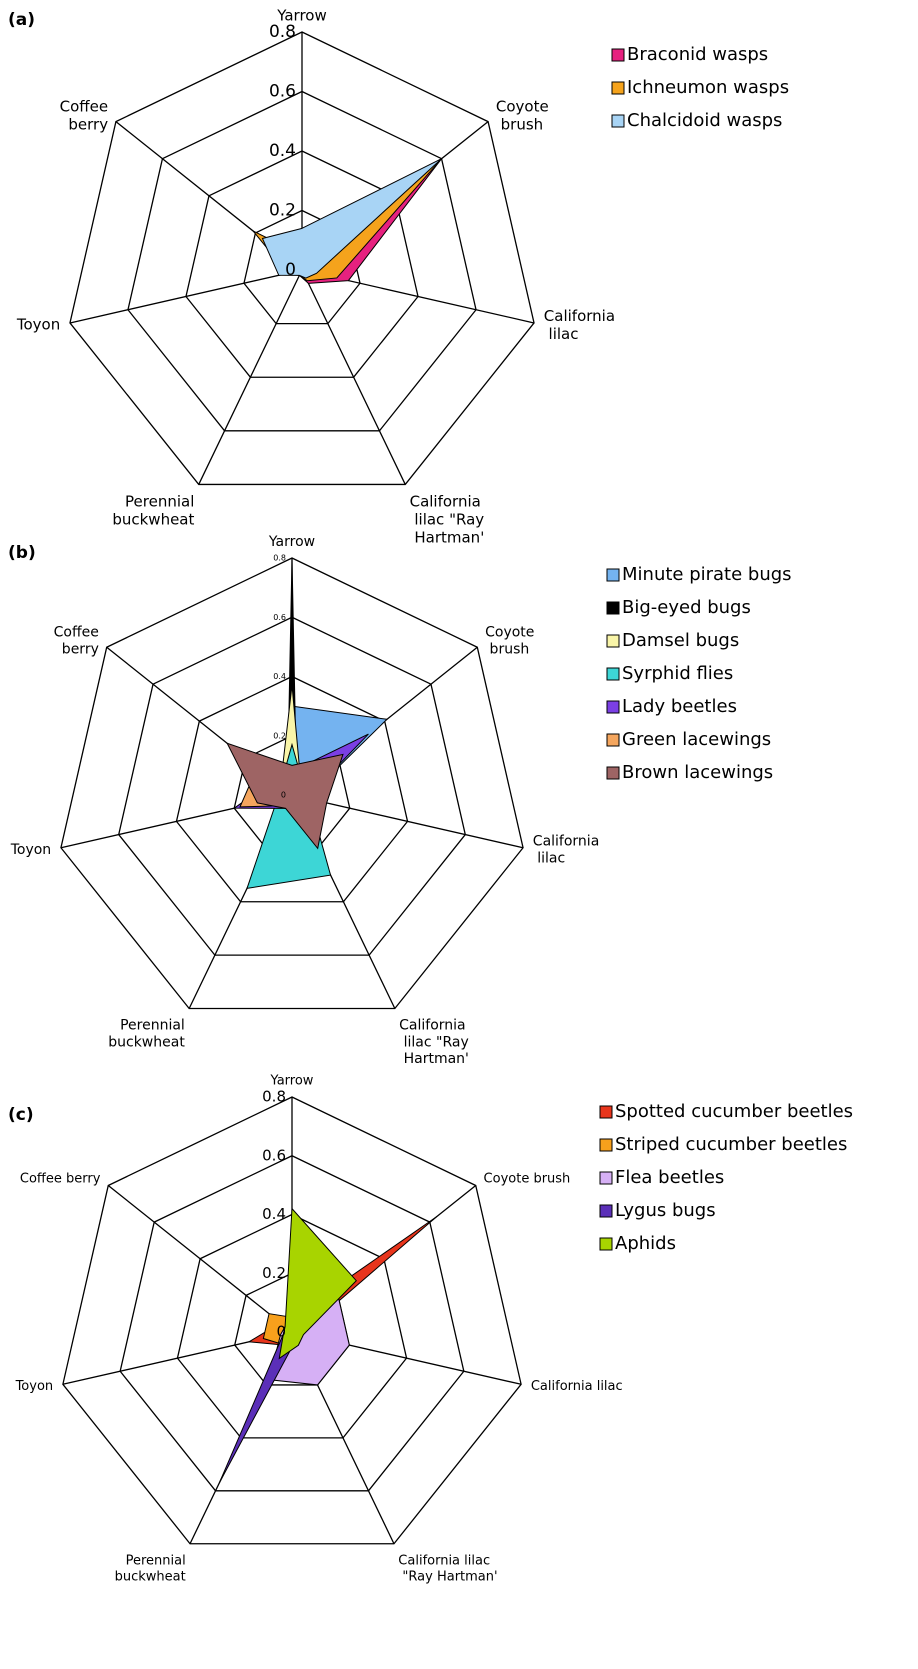 The height and width of the screenshot is (1669, 918). What do you see at coordinates (677, 673) in the screenshot?
I see `legend-label: Syrphid flies` at bounding box center [677, 673].